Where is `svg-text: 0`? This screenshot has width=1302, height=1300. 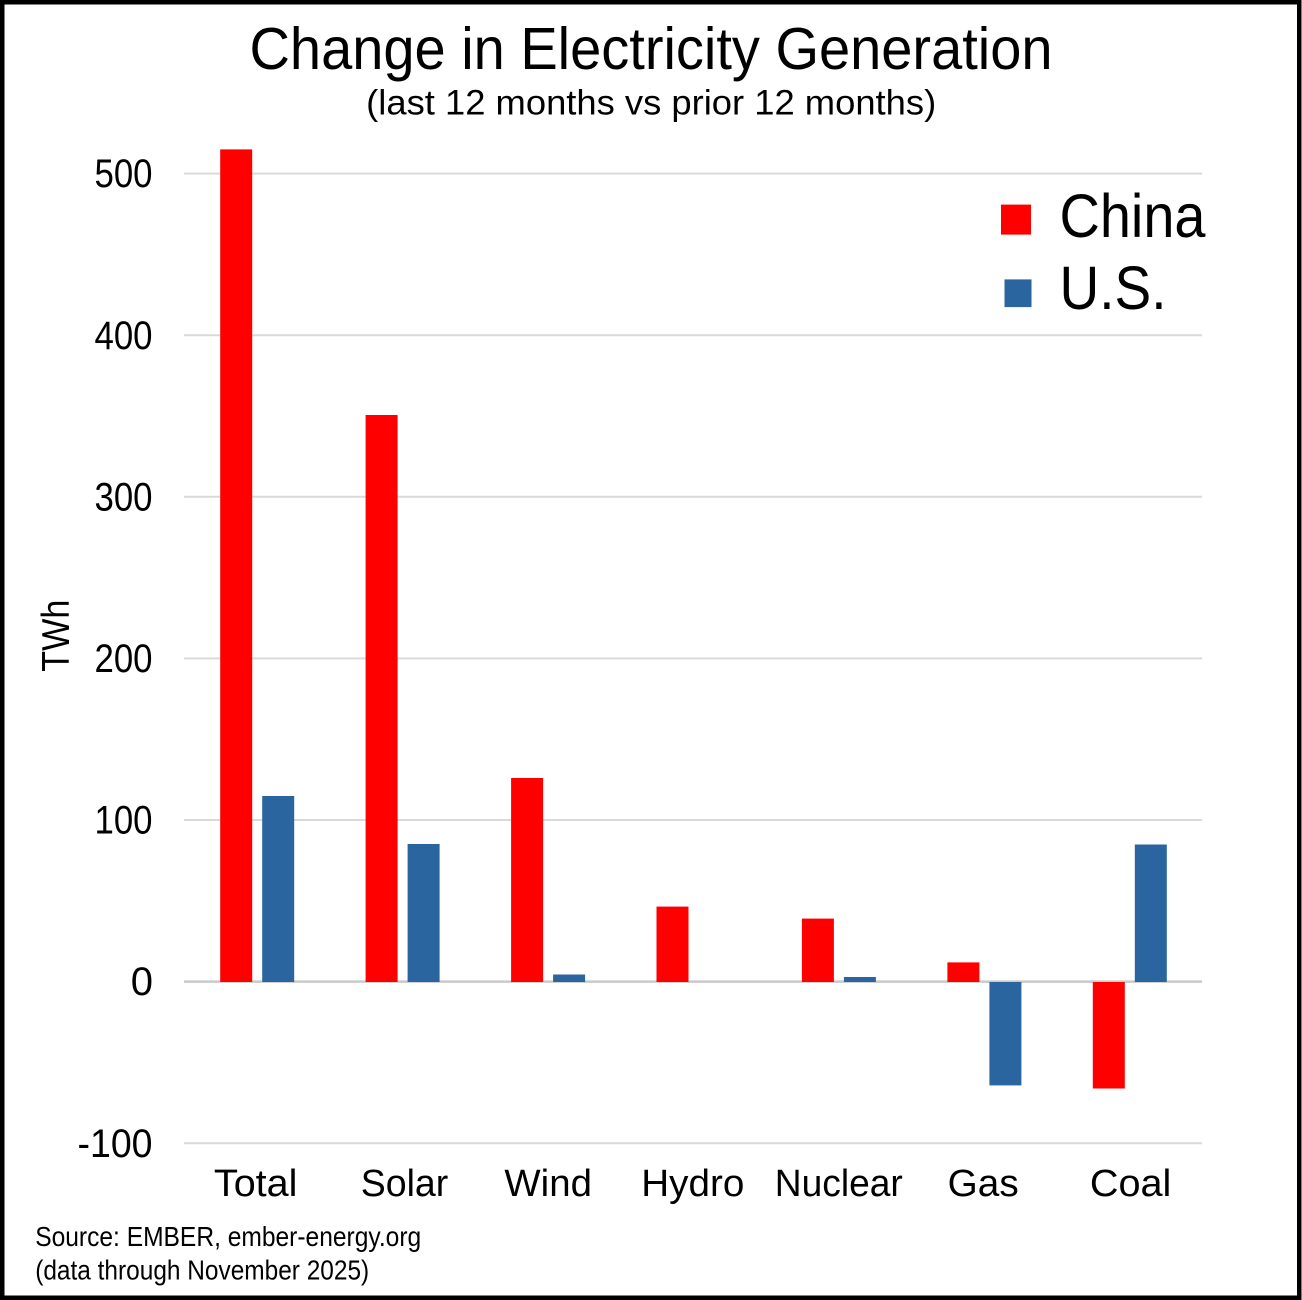 svg-text: 0 is located at coordinates (142, 982).